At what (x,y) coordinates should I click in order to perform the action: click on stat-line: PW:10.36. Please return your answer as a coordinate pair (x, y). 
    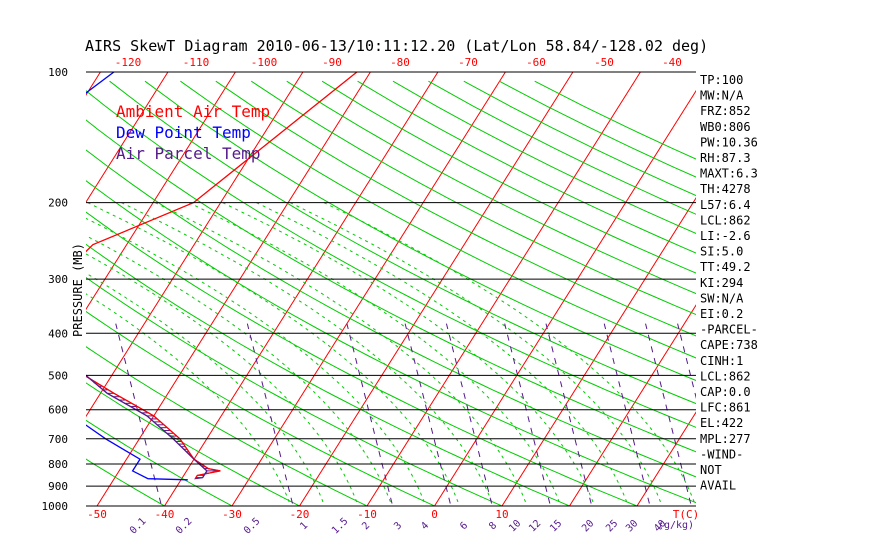
    Looking at the image, I should click on (729, 142).